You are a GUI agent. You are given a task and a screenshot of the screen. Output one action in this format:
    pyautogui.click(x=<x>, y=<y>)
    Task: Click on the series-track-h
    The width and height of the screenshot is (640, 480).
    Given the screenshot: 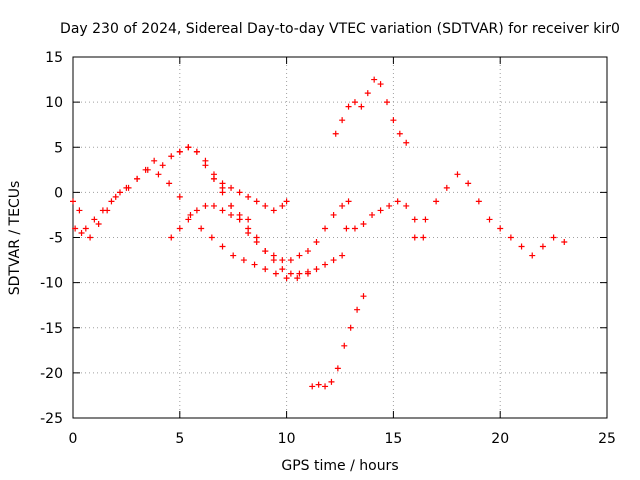 What is the action you would take?
    pyautogui.click(x=385, y=219)
    